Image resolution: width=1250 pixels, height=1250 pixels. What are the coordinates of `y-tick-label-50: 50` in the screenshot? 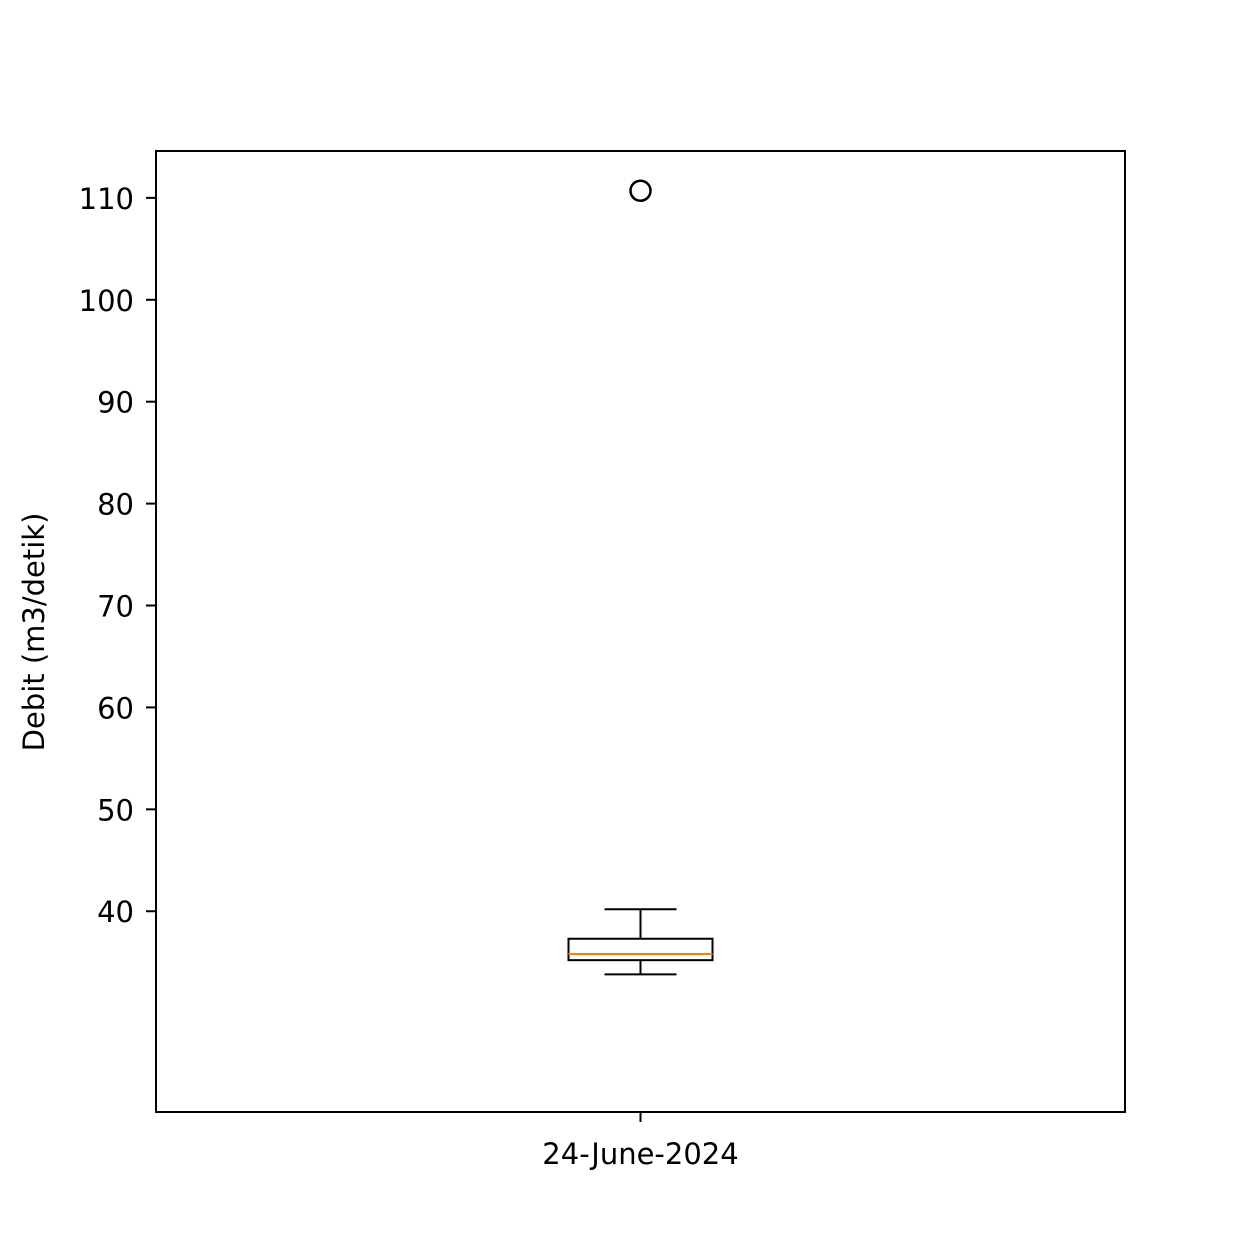 It's located at (115, 810).